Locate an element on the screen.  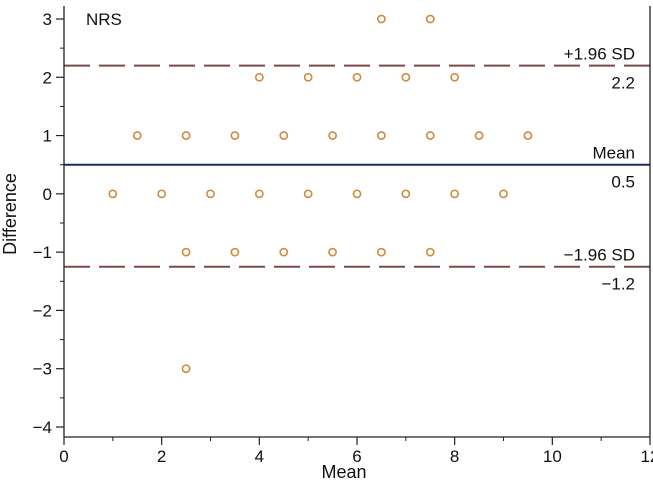
x-tick-label: 0 is located at coordinates (63, 456).